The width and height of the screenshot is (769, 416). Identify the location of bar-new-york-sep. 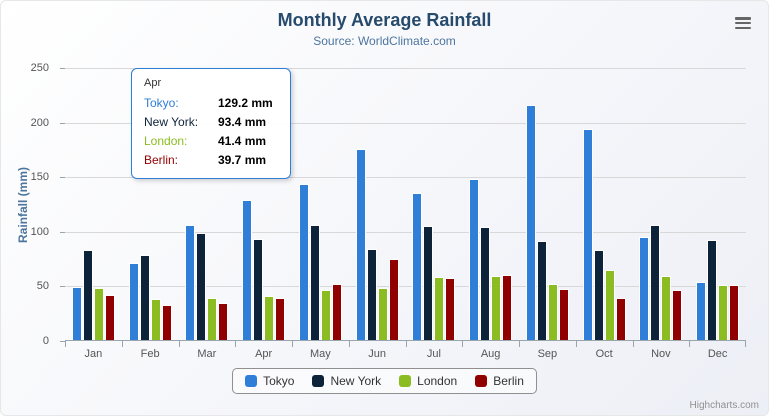
(541, 291).